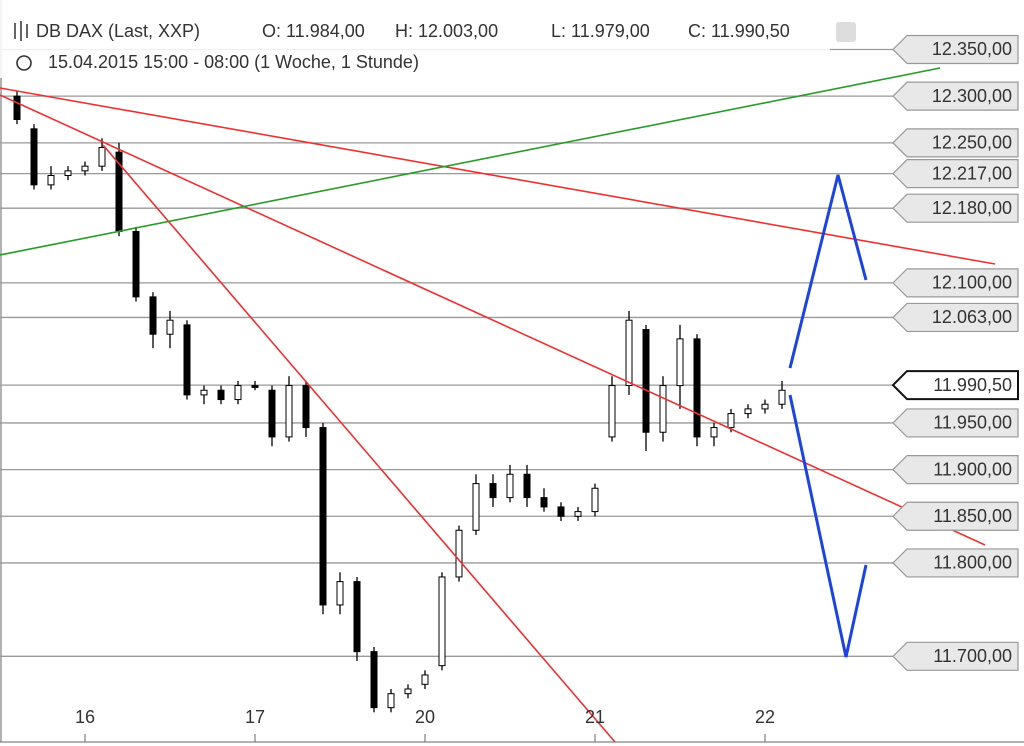  I want to click on candle-icon, so click(21, 31).